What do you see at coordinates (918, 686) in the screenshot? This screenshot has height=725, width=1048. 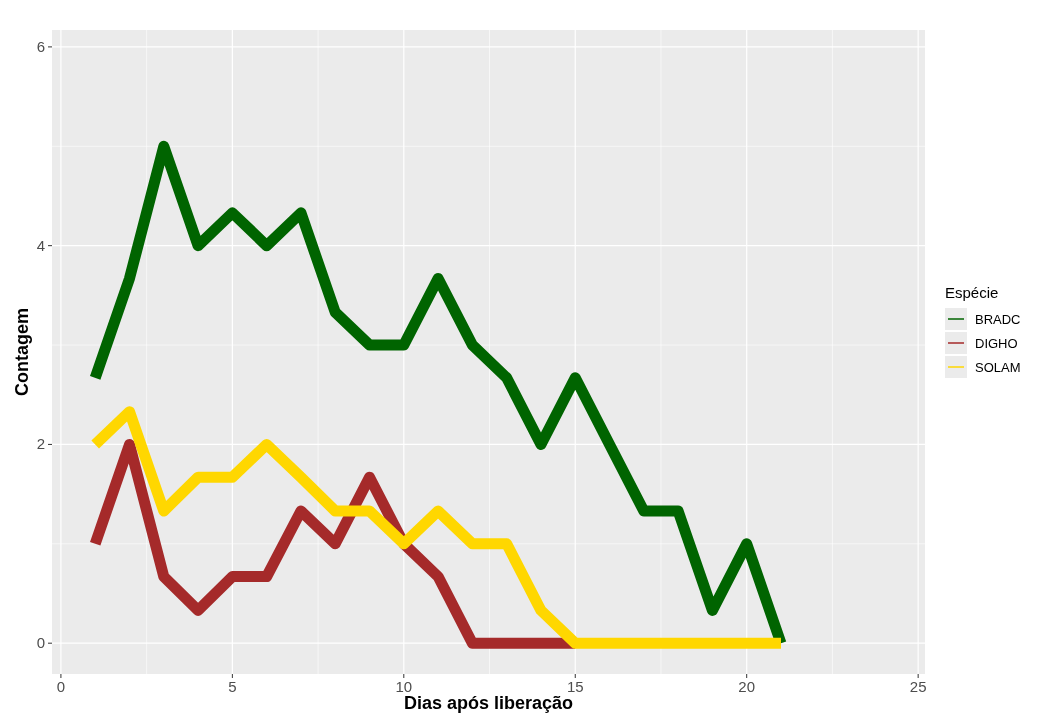 I see `x-tick-label: 25` at bounding box center [918, 686].